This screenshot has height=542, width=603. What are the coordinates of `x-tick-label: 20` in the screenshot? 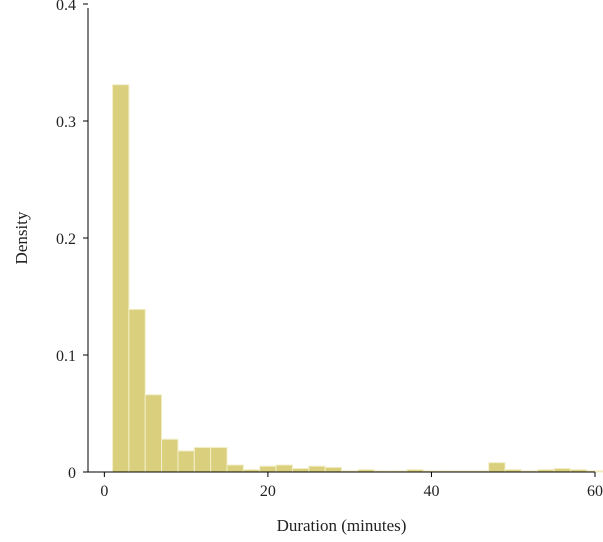 It's located at (268, 491).